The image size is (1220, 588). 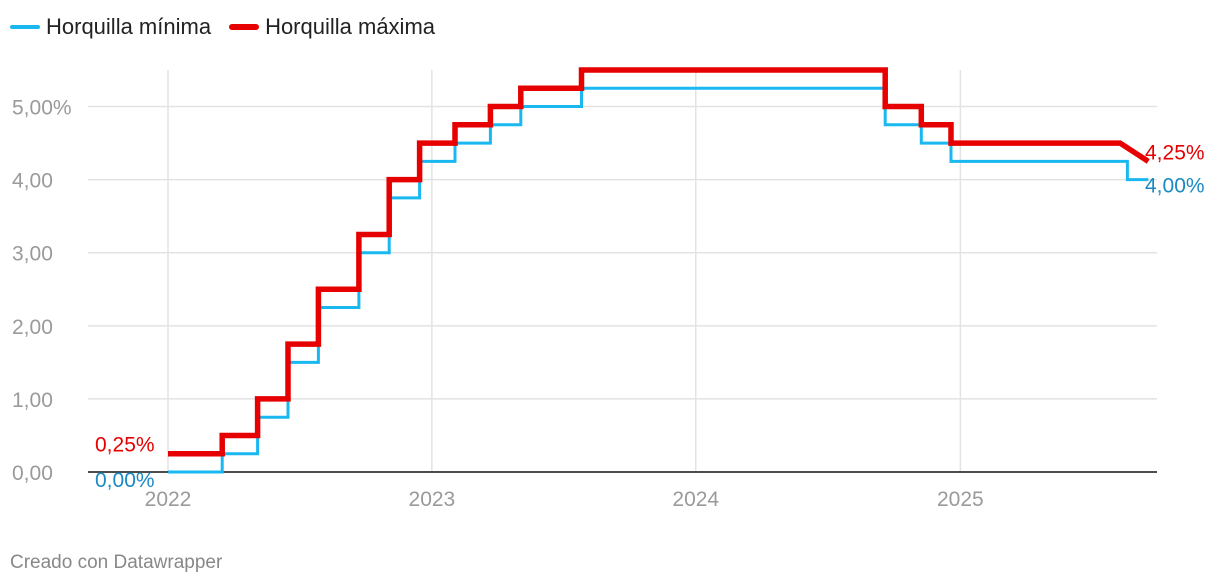 I want to click on legend-item-max: Horquilla máxima, so click(x=332, y=27).